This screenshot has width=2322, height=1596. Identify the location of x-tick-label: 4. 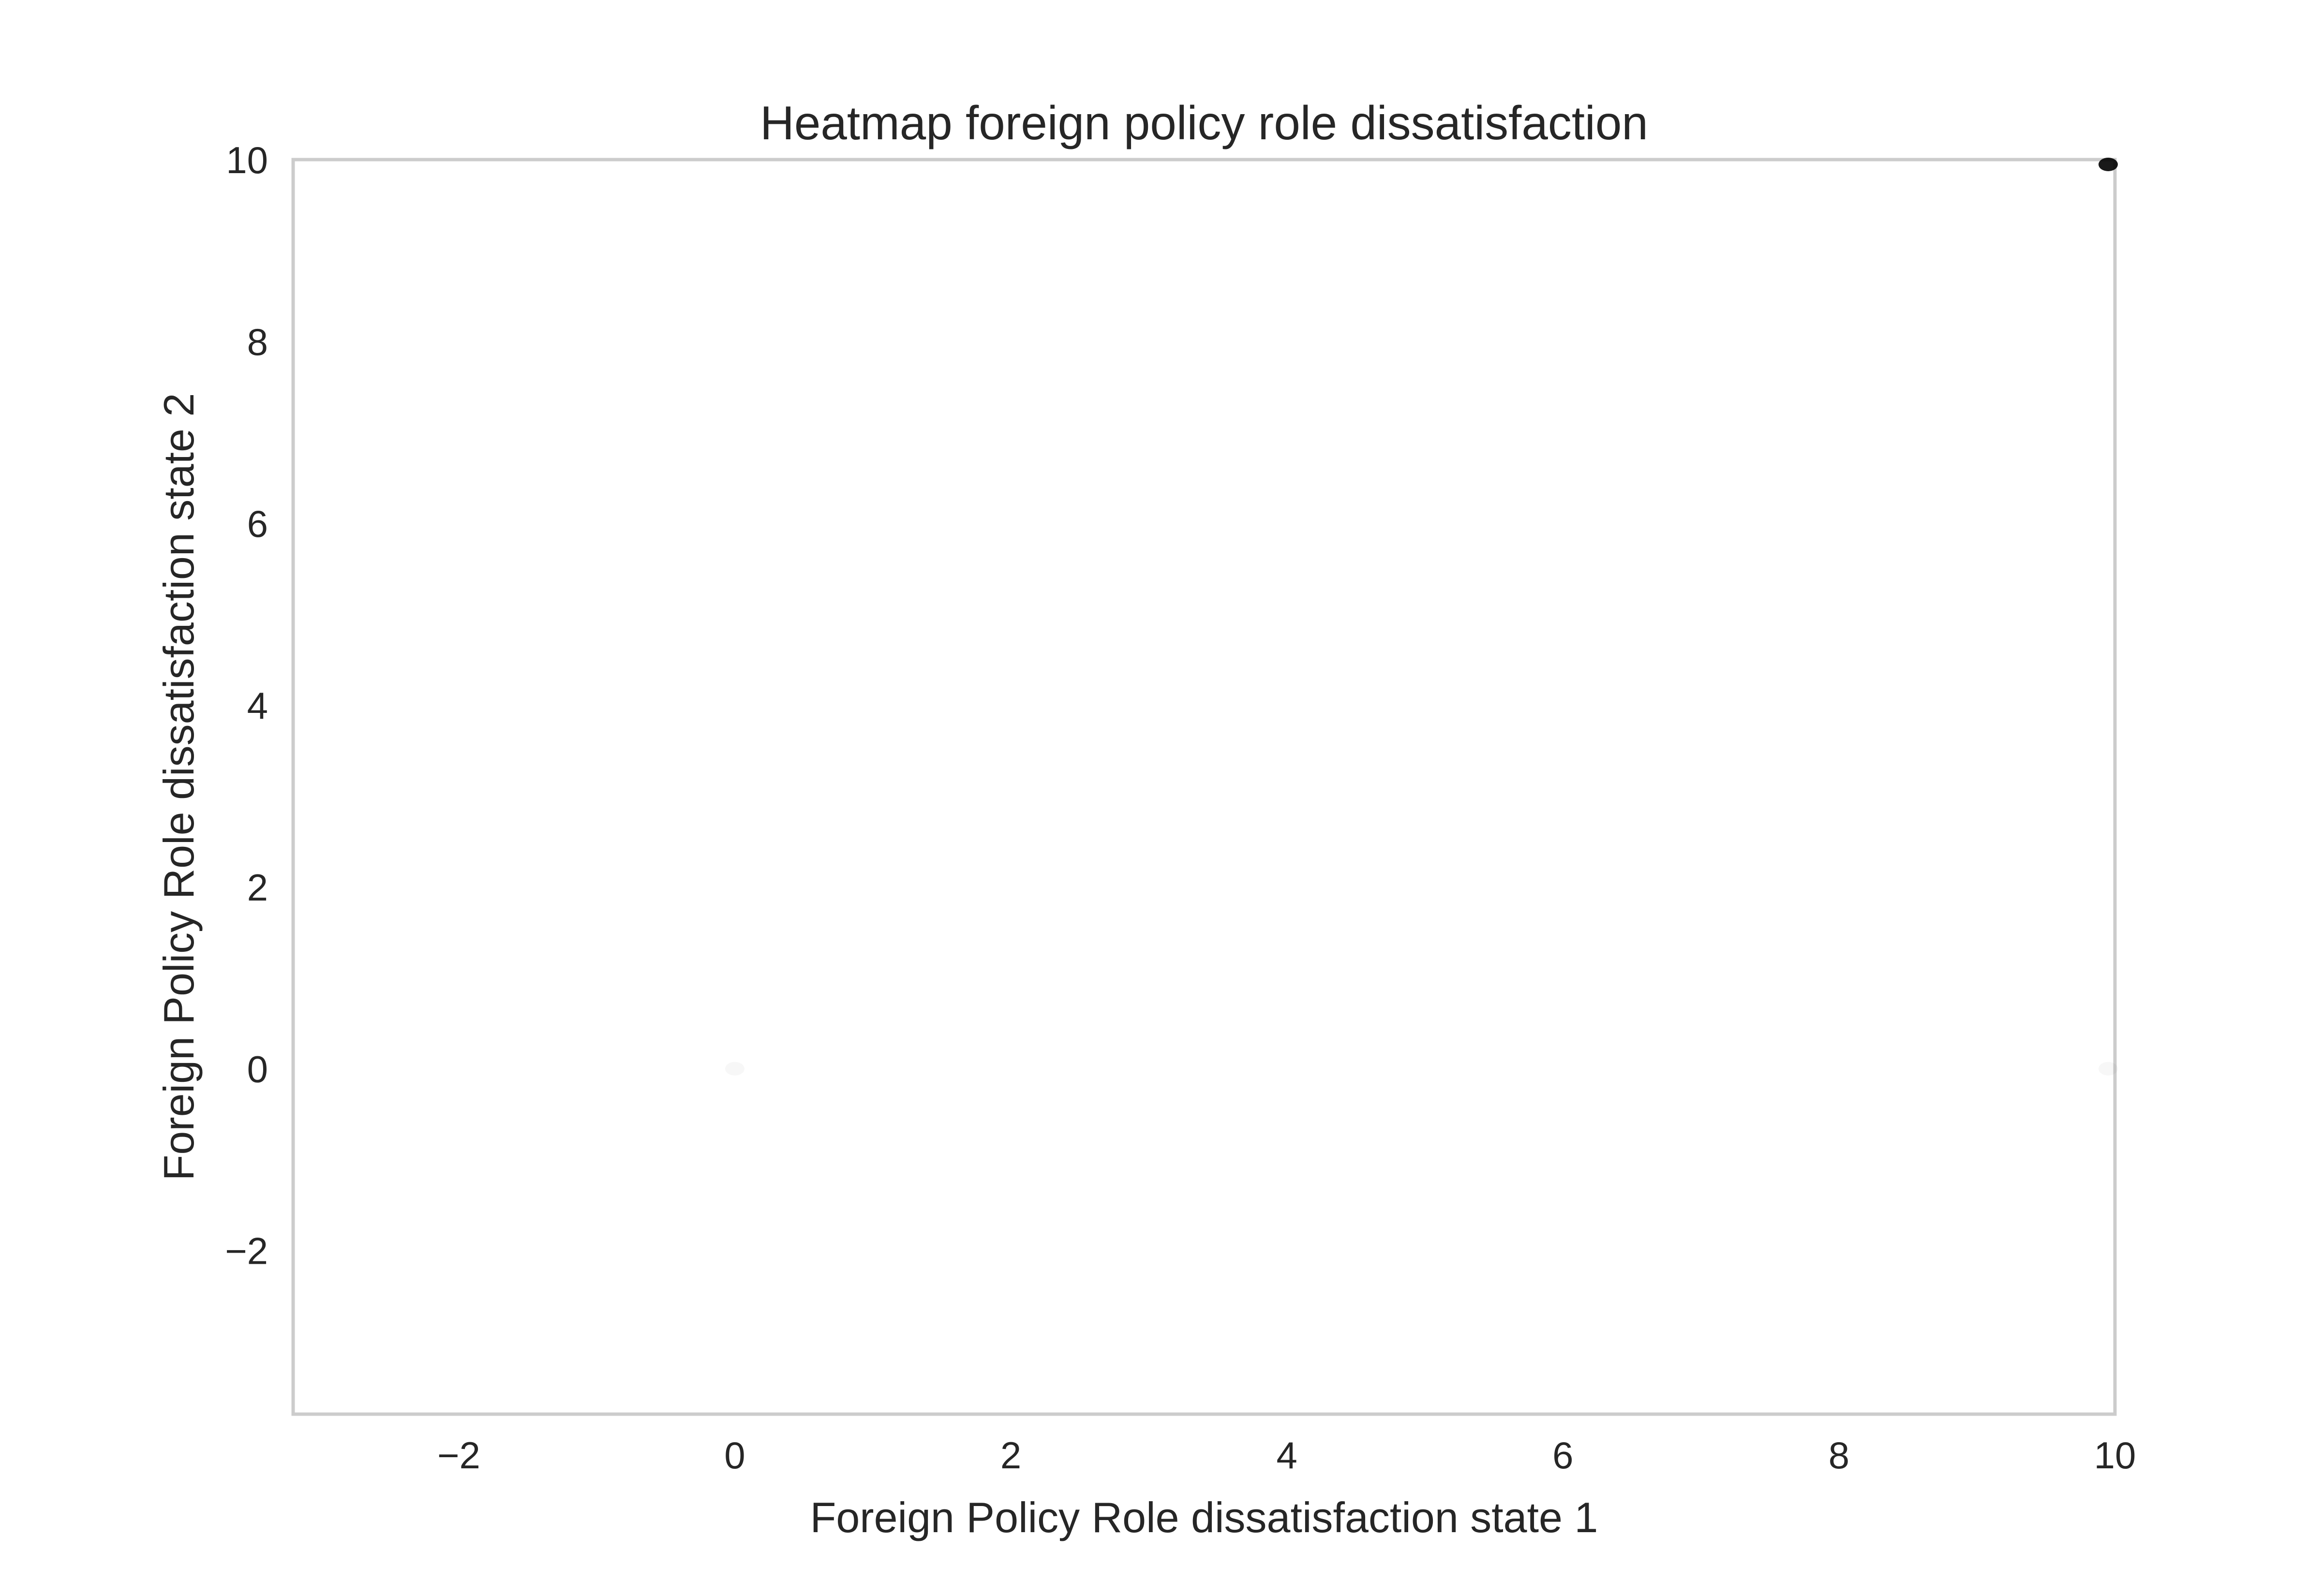
(1286, 1455).